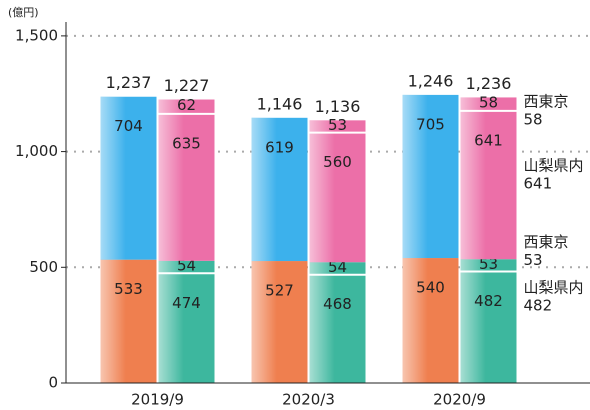 The image size is (590, 410). What do you see at coordinates (337, 162) in the screenshot?
I see `segment-label: 560` at bounding box center [337, 162].